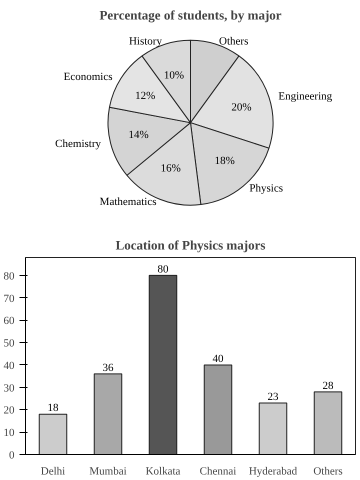 The height and width of the screenshot is (480, 360). Describe the element at coordinates (78, 144) in the screenshot. I see `slice-label: Chemistry` at that location.